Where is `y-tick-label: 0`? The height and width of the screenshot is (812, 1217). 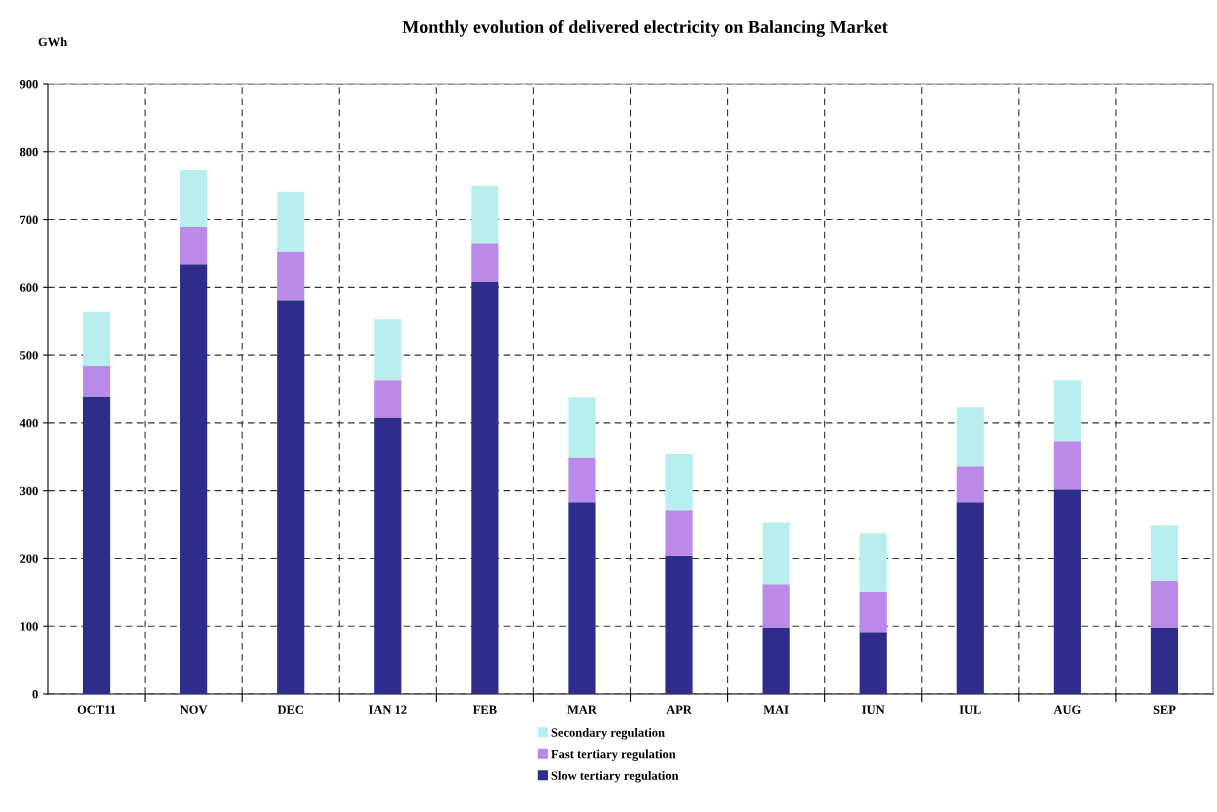 y-tick-label: 0 is located at coordinates (35, 694).